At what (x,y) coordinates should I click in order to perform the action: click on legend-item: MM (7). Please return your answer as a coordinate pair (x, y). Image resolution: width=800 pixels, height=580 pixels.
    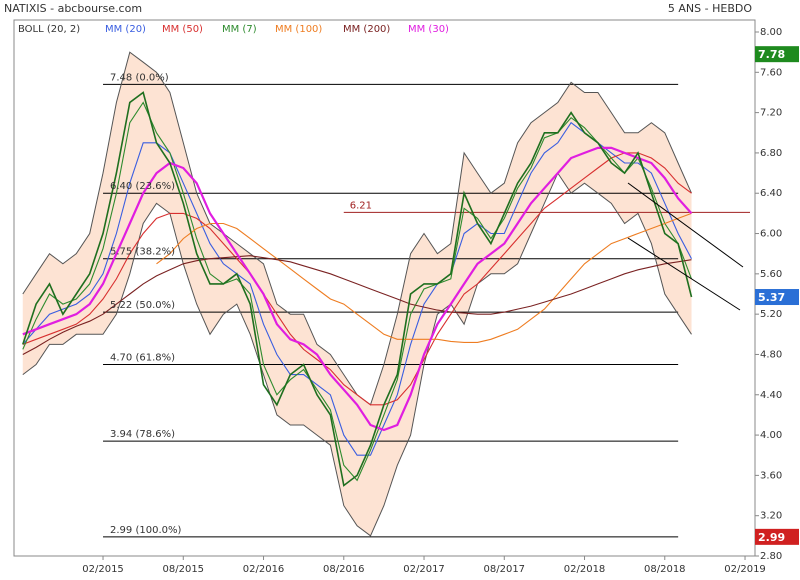
    Looking at the image, I should click on (239, 29).